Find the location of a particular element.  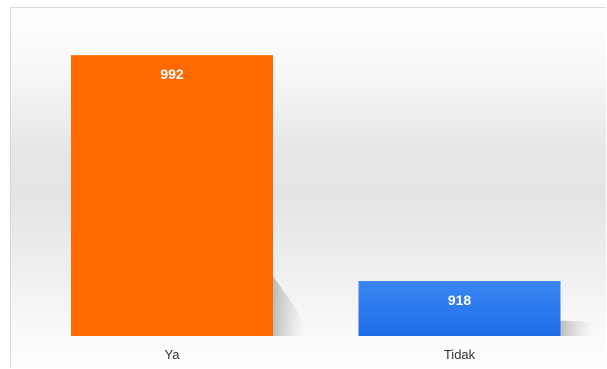

tick-label-tidak: Tidak is located at coordinates (460, 354).